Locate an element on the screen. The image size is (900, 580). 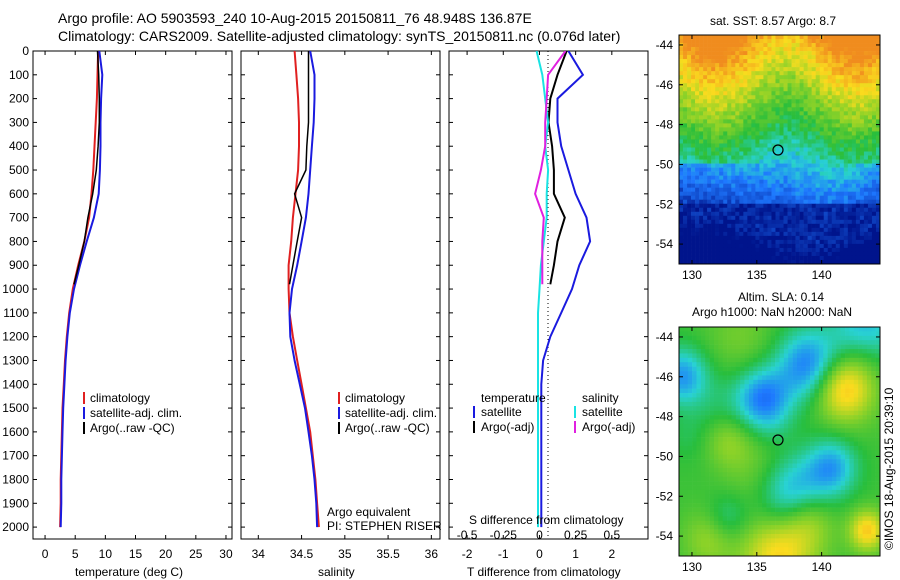
x-tick-label: -2 is located at coordinates (467, 554).